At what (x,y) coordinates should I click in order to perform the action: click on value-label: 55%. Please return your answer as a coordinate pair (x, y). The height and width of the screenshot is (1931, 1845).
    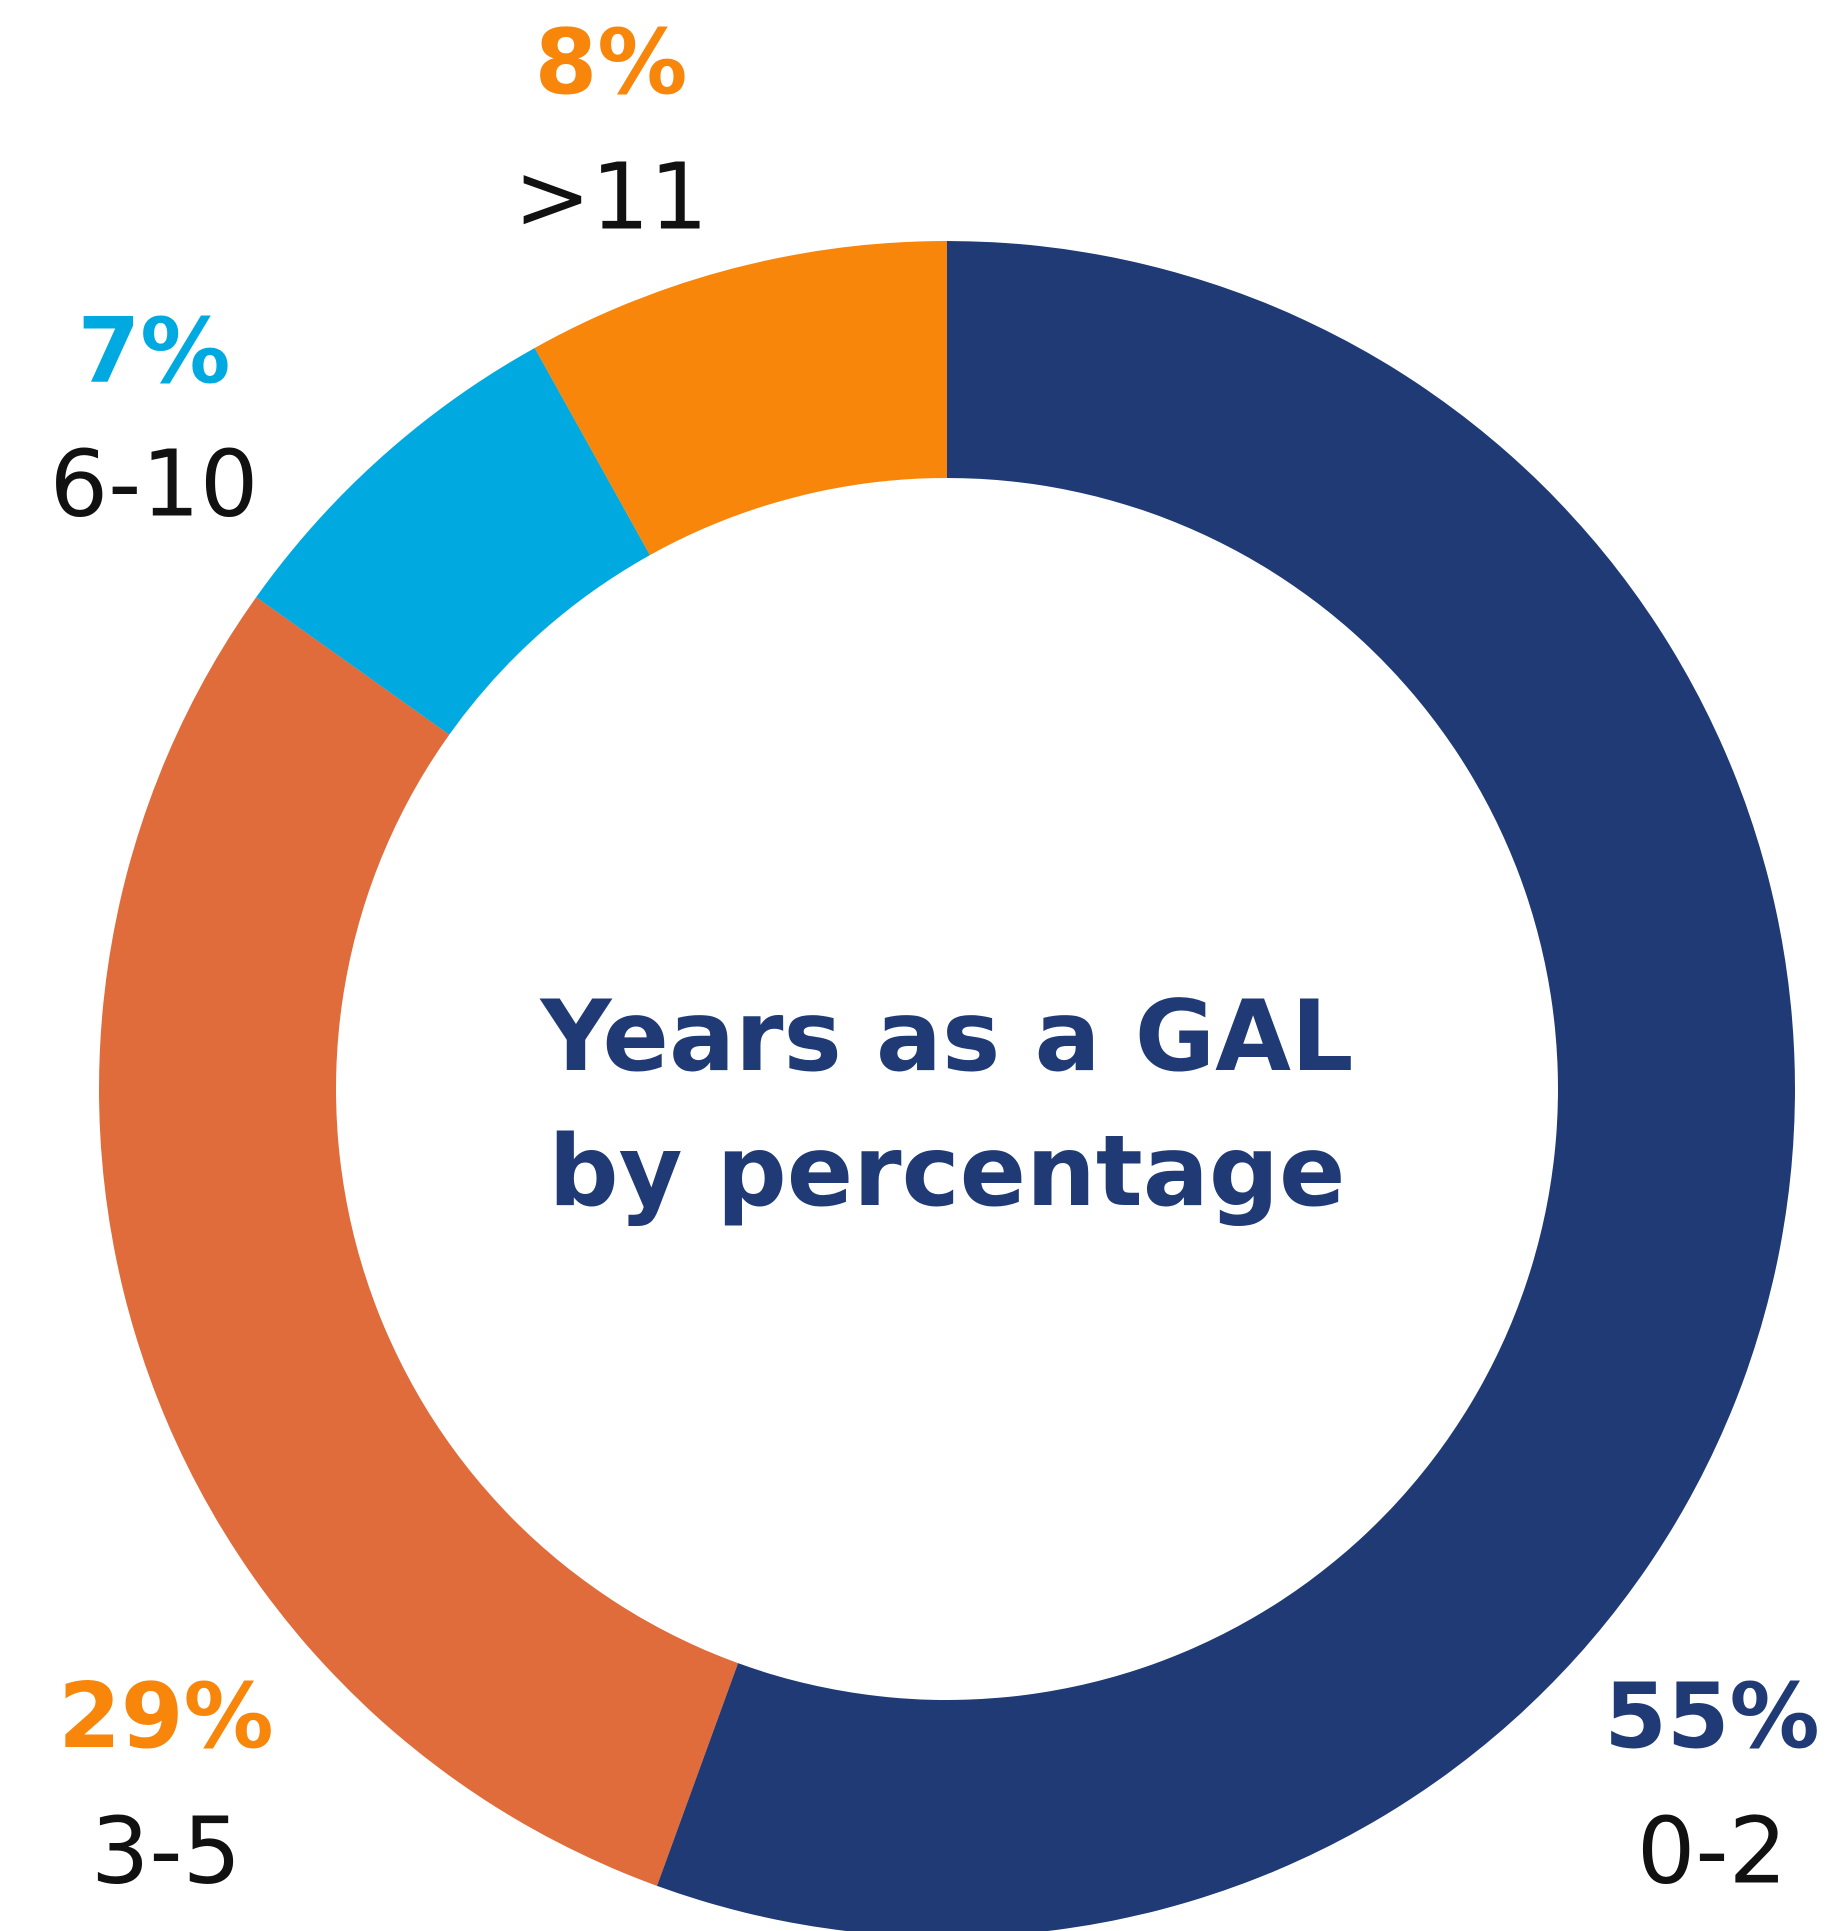
    Looking at the image, I should click on (1711, 1716).